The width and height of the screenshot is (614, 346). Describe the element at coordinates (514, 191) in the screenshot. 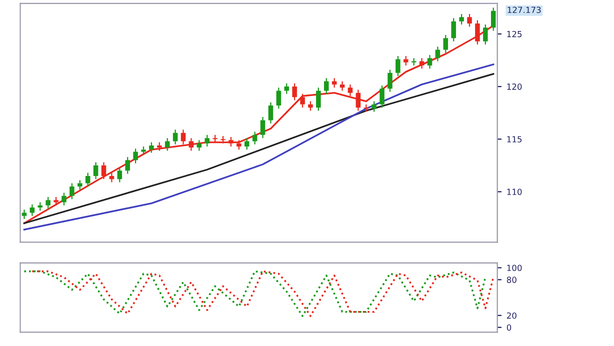

I see `y-tick-label: 110` at that location.